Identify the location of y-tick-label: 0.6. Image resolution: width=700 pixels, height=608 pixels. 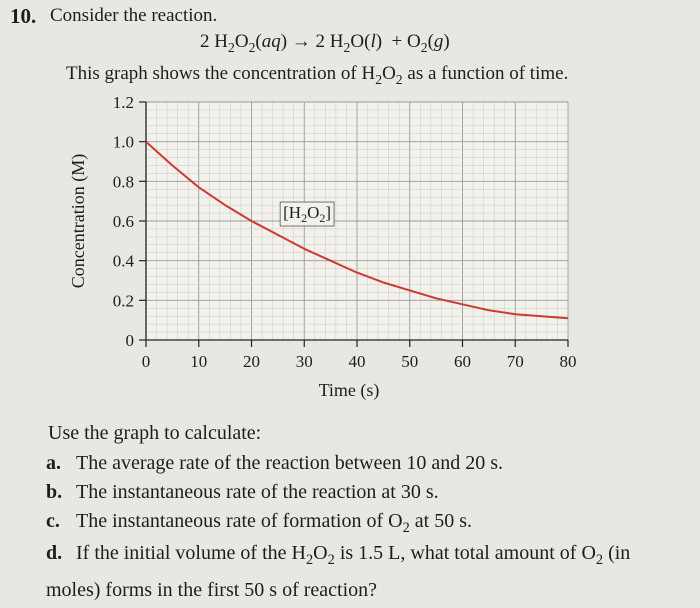
(123, 221).